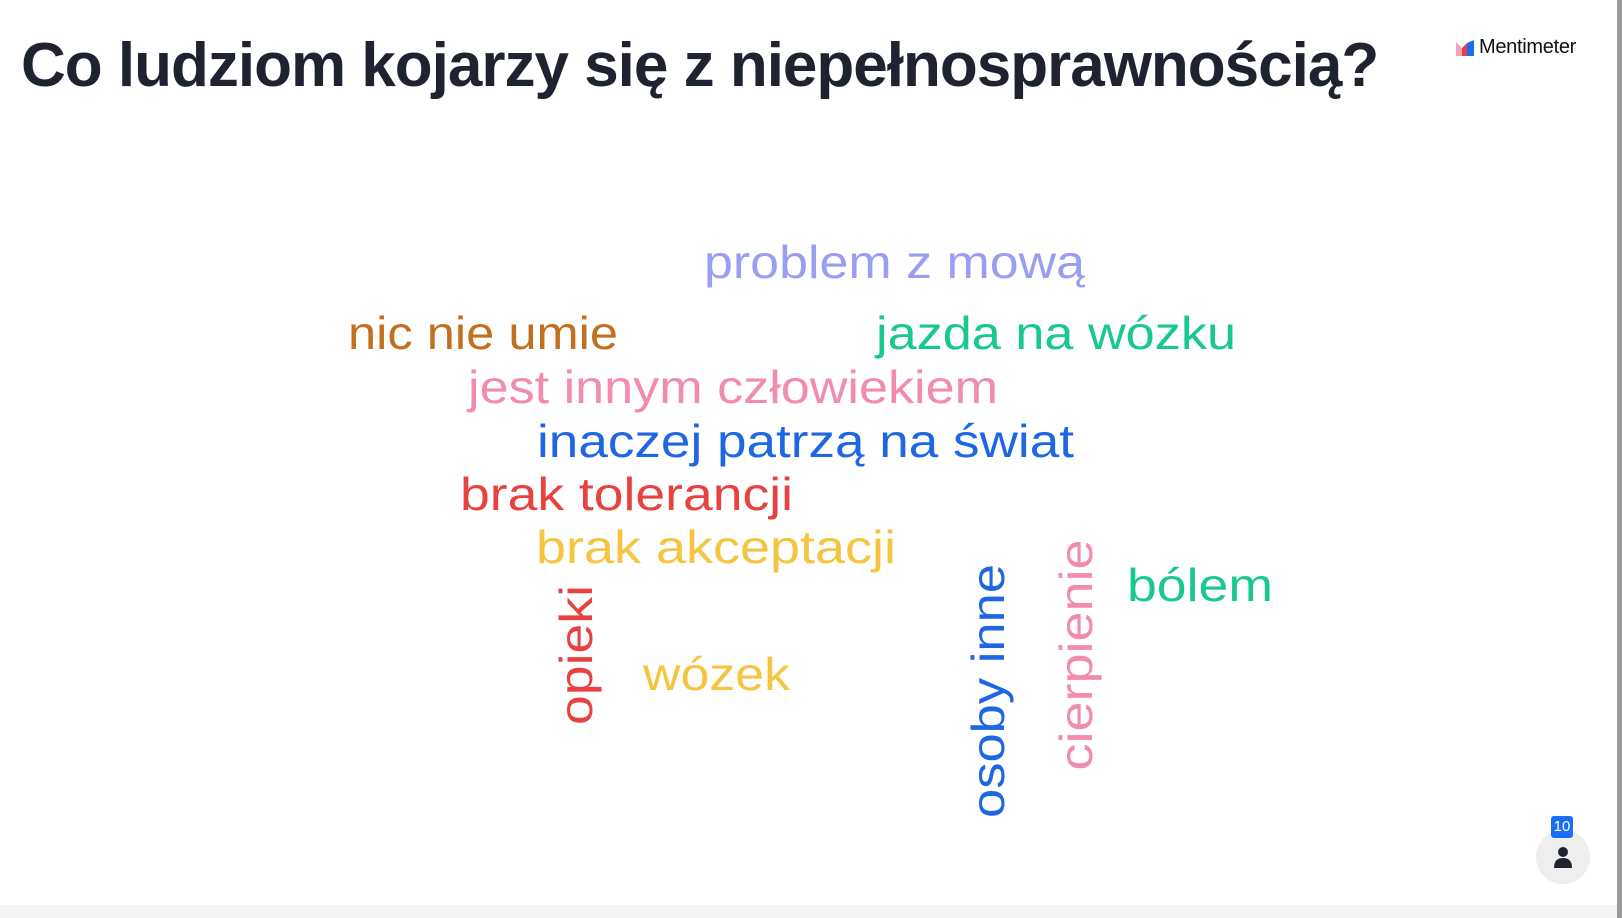  What do you see at coordinates (576, 655) in the screenshot?
I see `word-opieki: opieki` at bounding box center [576, 655].